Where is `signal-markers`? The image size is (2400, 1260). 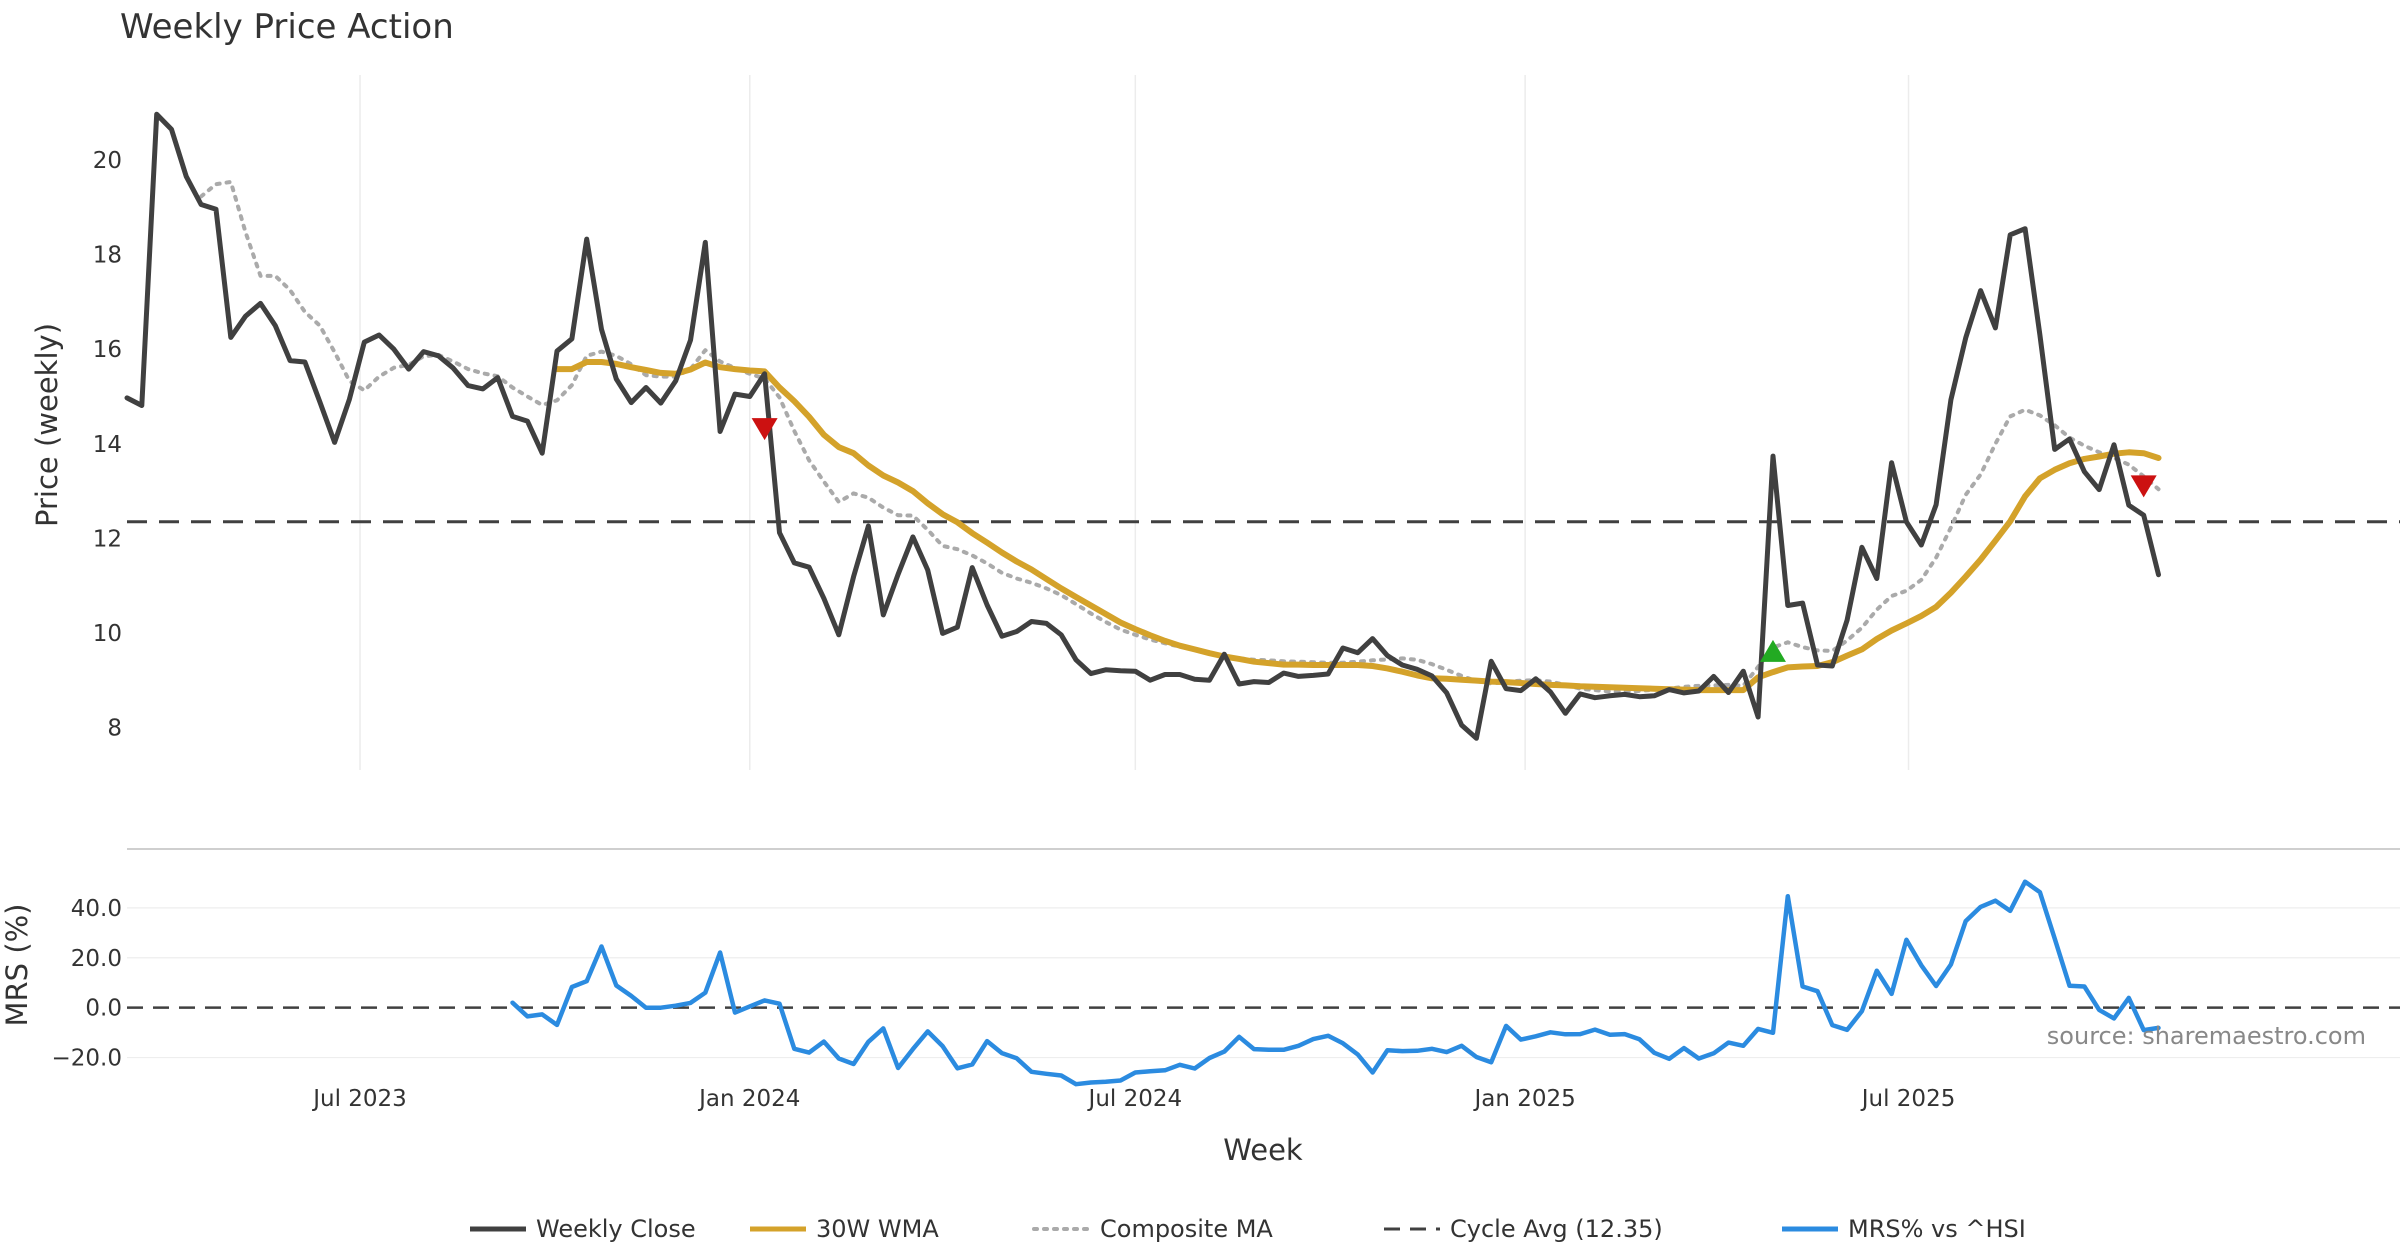 signal-markers is located at coordinates (1454, 540).